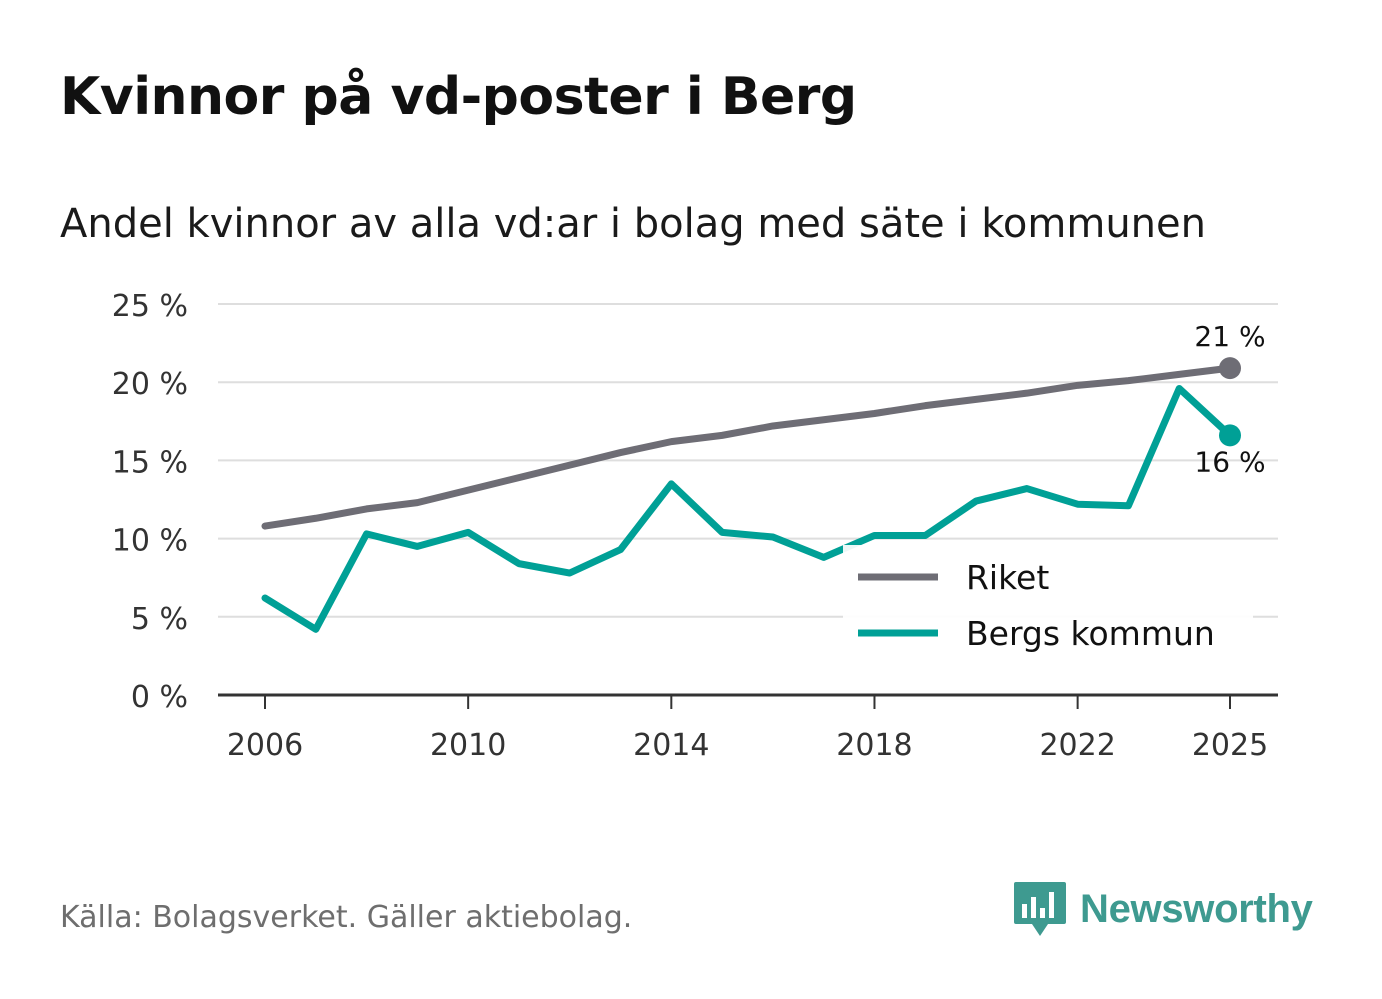  Describe the element at coordinates (1229, 336) in the screenshot. I see `series-end-label: 21 %` at that location.